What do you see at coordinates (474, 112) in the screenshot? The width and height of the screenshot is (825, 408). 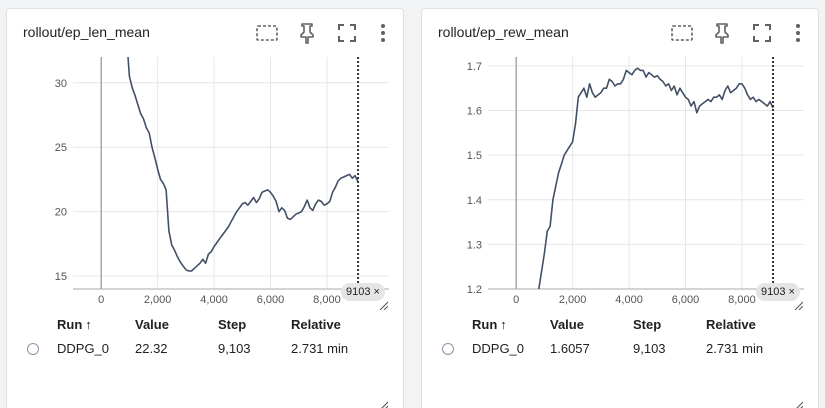 I see `y-tick-label: 1.6` at bounding box center [474, 112].